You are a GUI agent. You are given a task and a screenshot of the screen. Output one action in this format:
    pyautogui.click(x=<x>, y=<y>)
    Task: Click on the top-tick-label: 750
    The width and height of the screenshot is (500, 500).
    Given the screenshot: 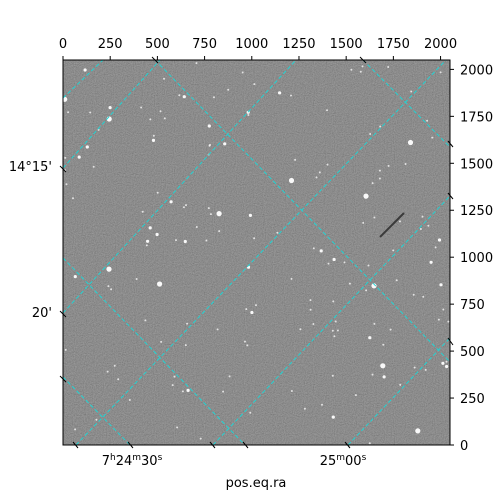 What is the action you would take?
    pyautogui.click(x=204, y=44)
    